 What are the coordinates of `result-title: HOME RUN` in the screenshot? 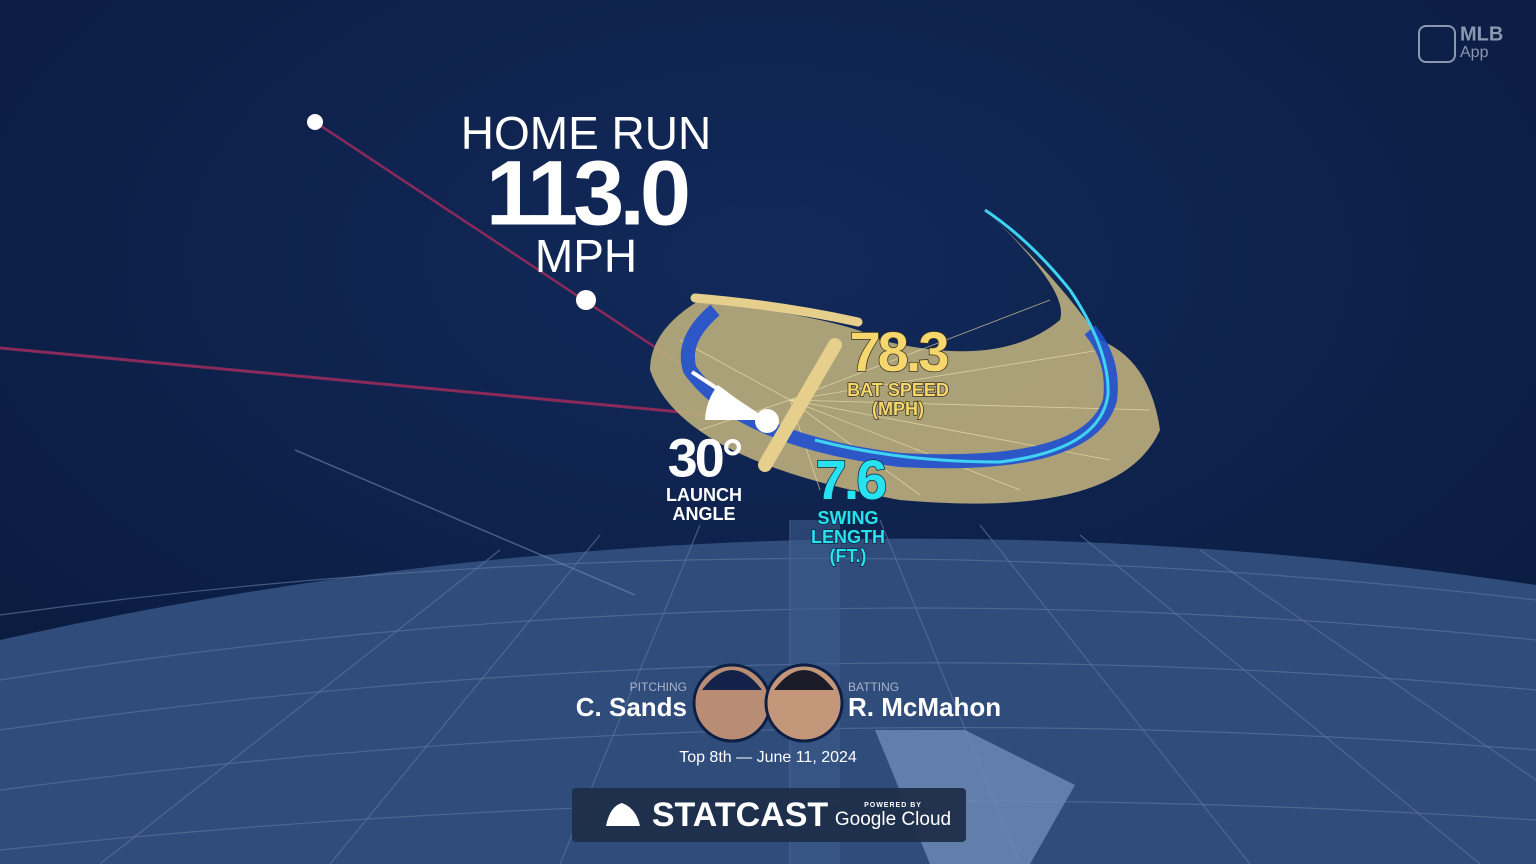 It's located at (586, 133).